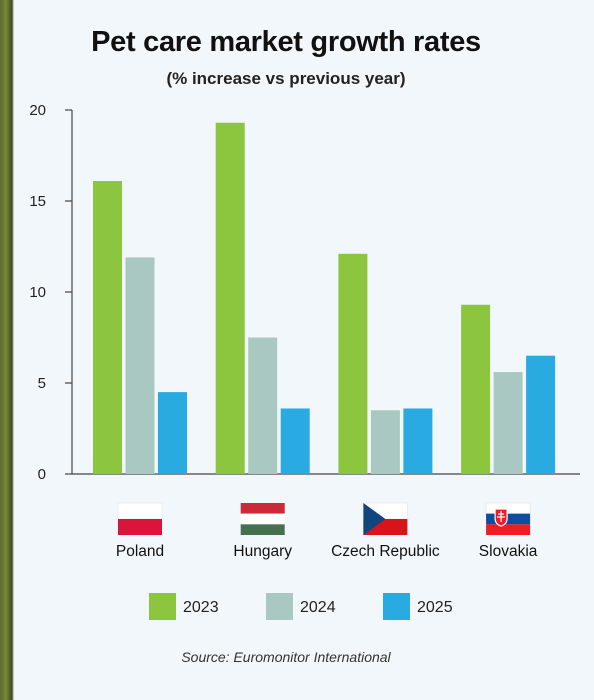 The width and height of the screenshot is (594, 700). I want to click on category-label: Slovakia, so click(508, 551).